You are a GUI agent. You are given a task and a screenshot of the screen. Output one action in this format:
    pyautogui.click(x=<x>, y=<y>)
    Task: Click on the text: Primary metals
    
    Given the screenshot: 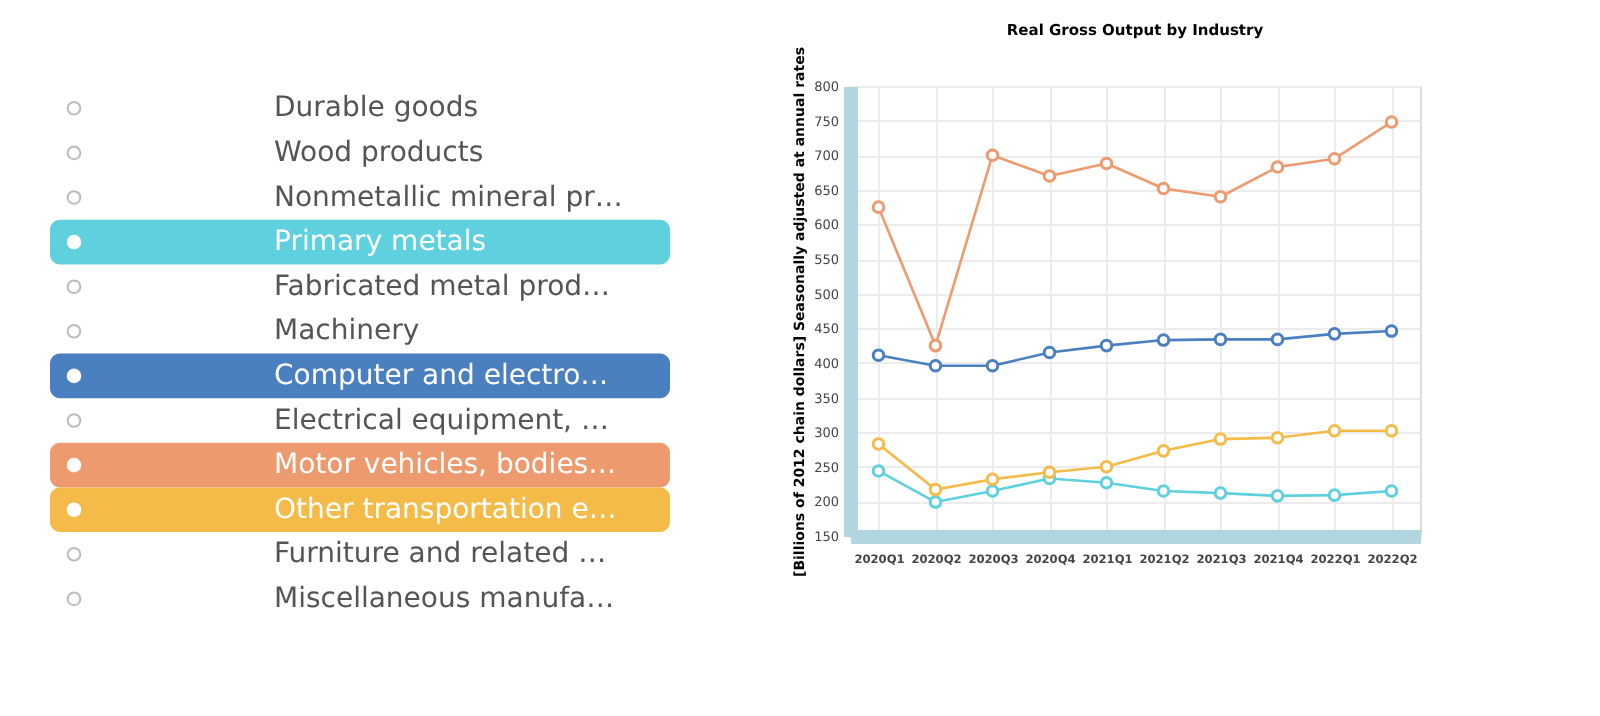 What is the action you would take?
    pyautogui.click(x=380, y=242)
    